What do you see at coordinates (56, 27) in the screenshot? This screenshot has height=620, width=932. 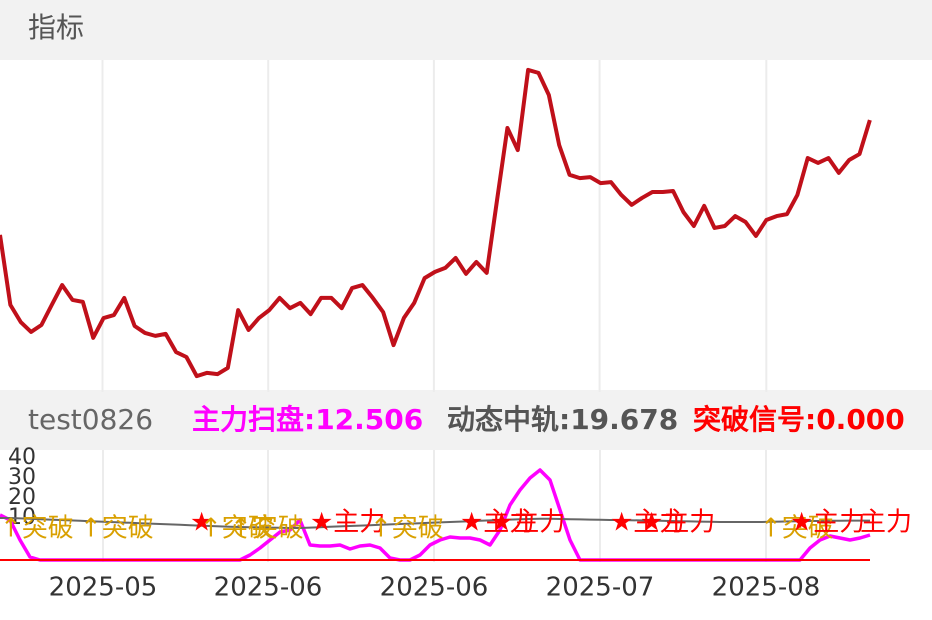 I see `header-title: 指标` at bounding box center [56, 27].